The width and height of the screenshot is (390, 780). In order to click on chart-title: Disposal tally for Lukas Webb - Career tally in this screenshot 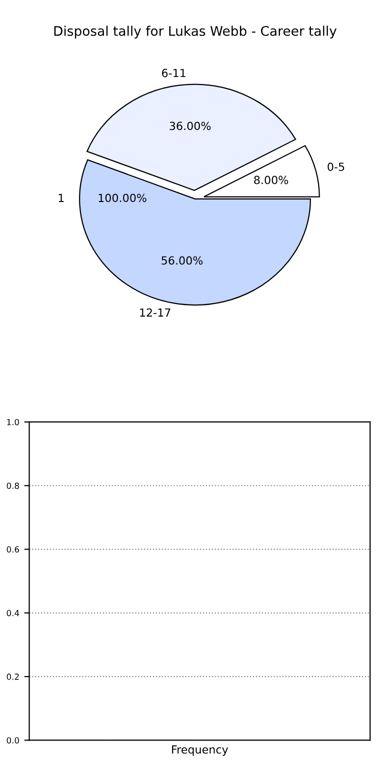, I will do `click(195, 32)`.